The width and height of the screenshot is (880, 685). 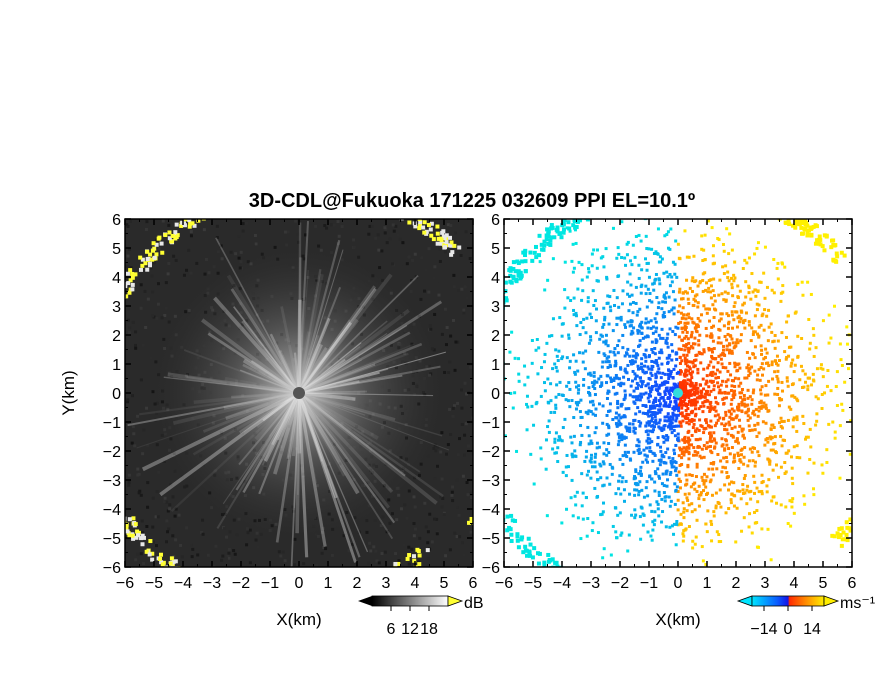 I want to click on x-tick-label: 4, so click(x=415, y=583).